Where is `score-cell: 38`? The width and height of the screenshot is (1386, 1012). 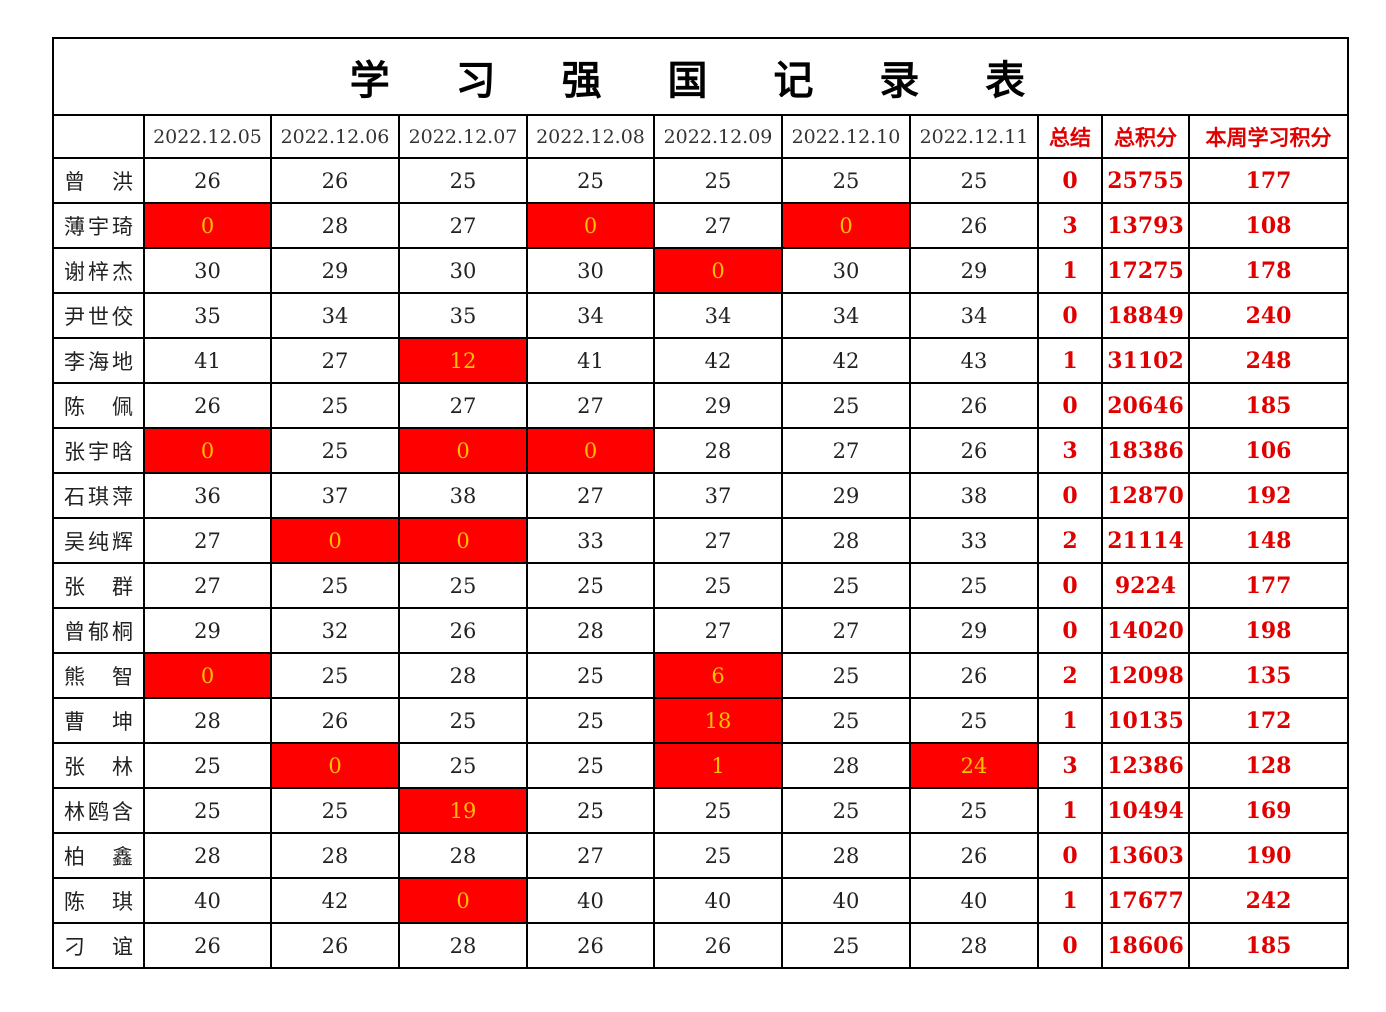 score-cell: 38 is located at coordinates (463, 495).